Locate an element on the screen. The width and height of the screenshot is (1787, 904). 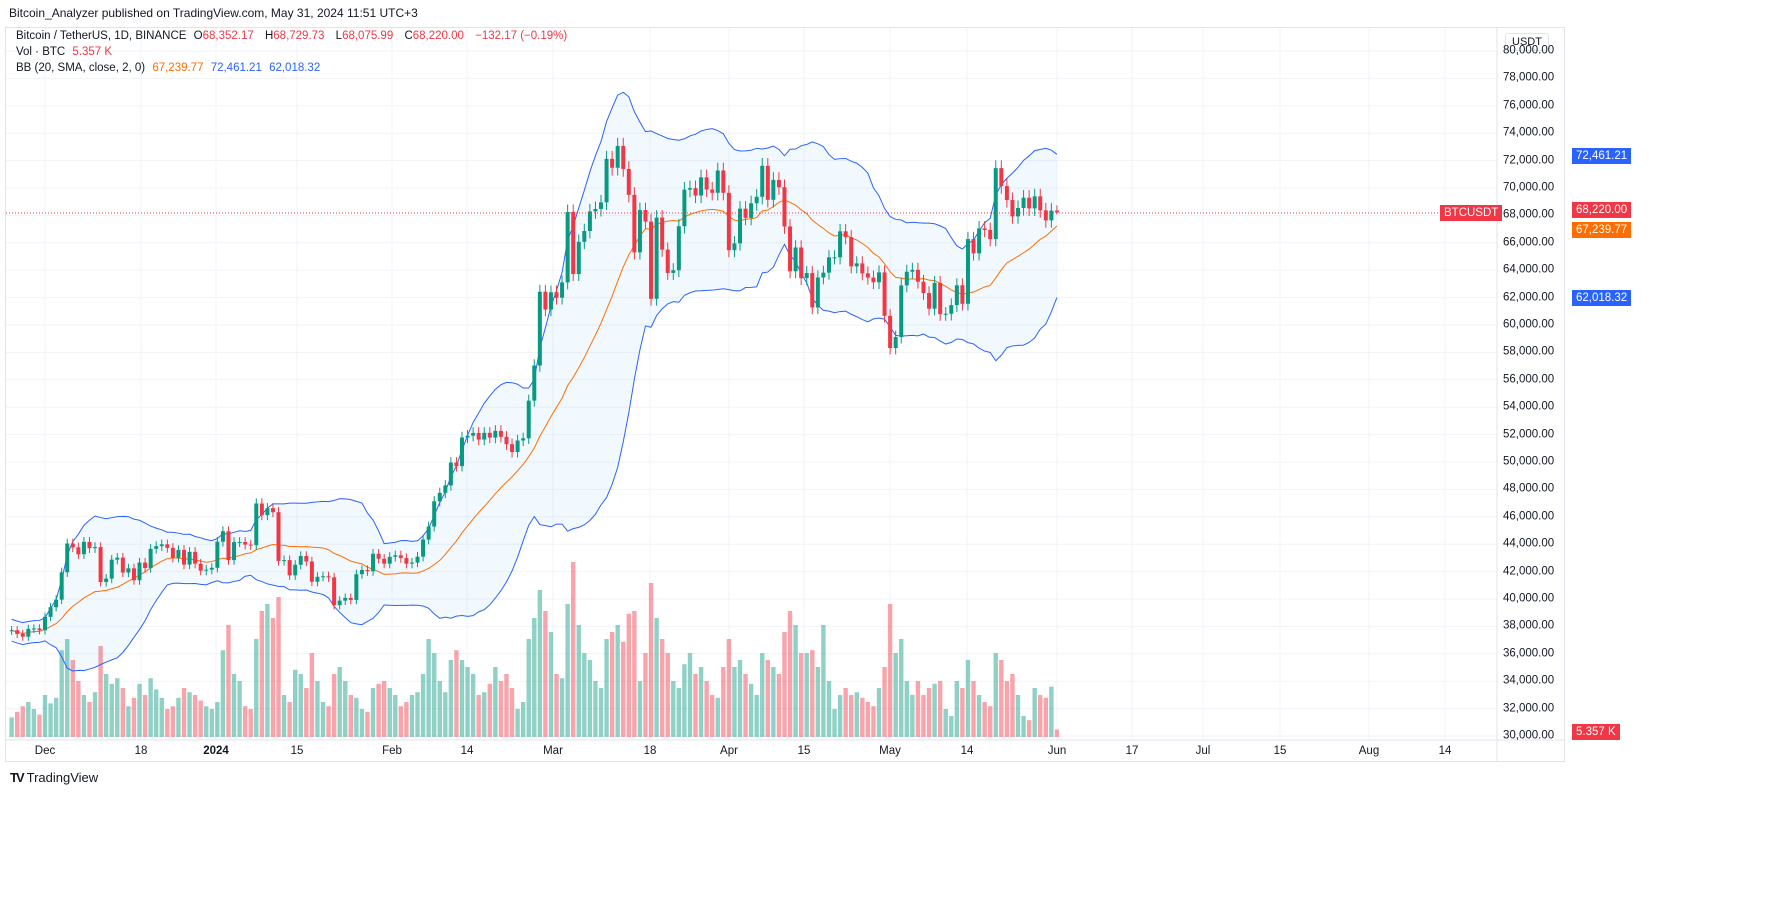
bb-basis-tag: 67,239.77 is located at coordinates (1602, 230).